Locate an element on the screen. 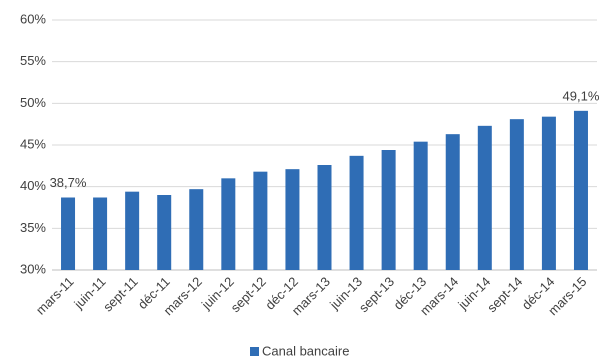 The image size is (603, 360). data-label: 38,7% is located at coordinates (68, 182).